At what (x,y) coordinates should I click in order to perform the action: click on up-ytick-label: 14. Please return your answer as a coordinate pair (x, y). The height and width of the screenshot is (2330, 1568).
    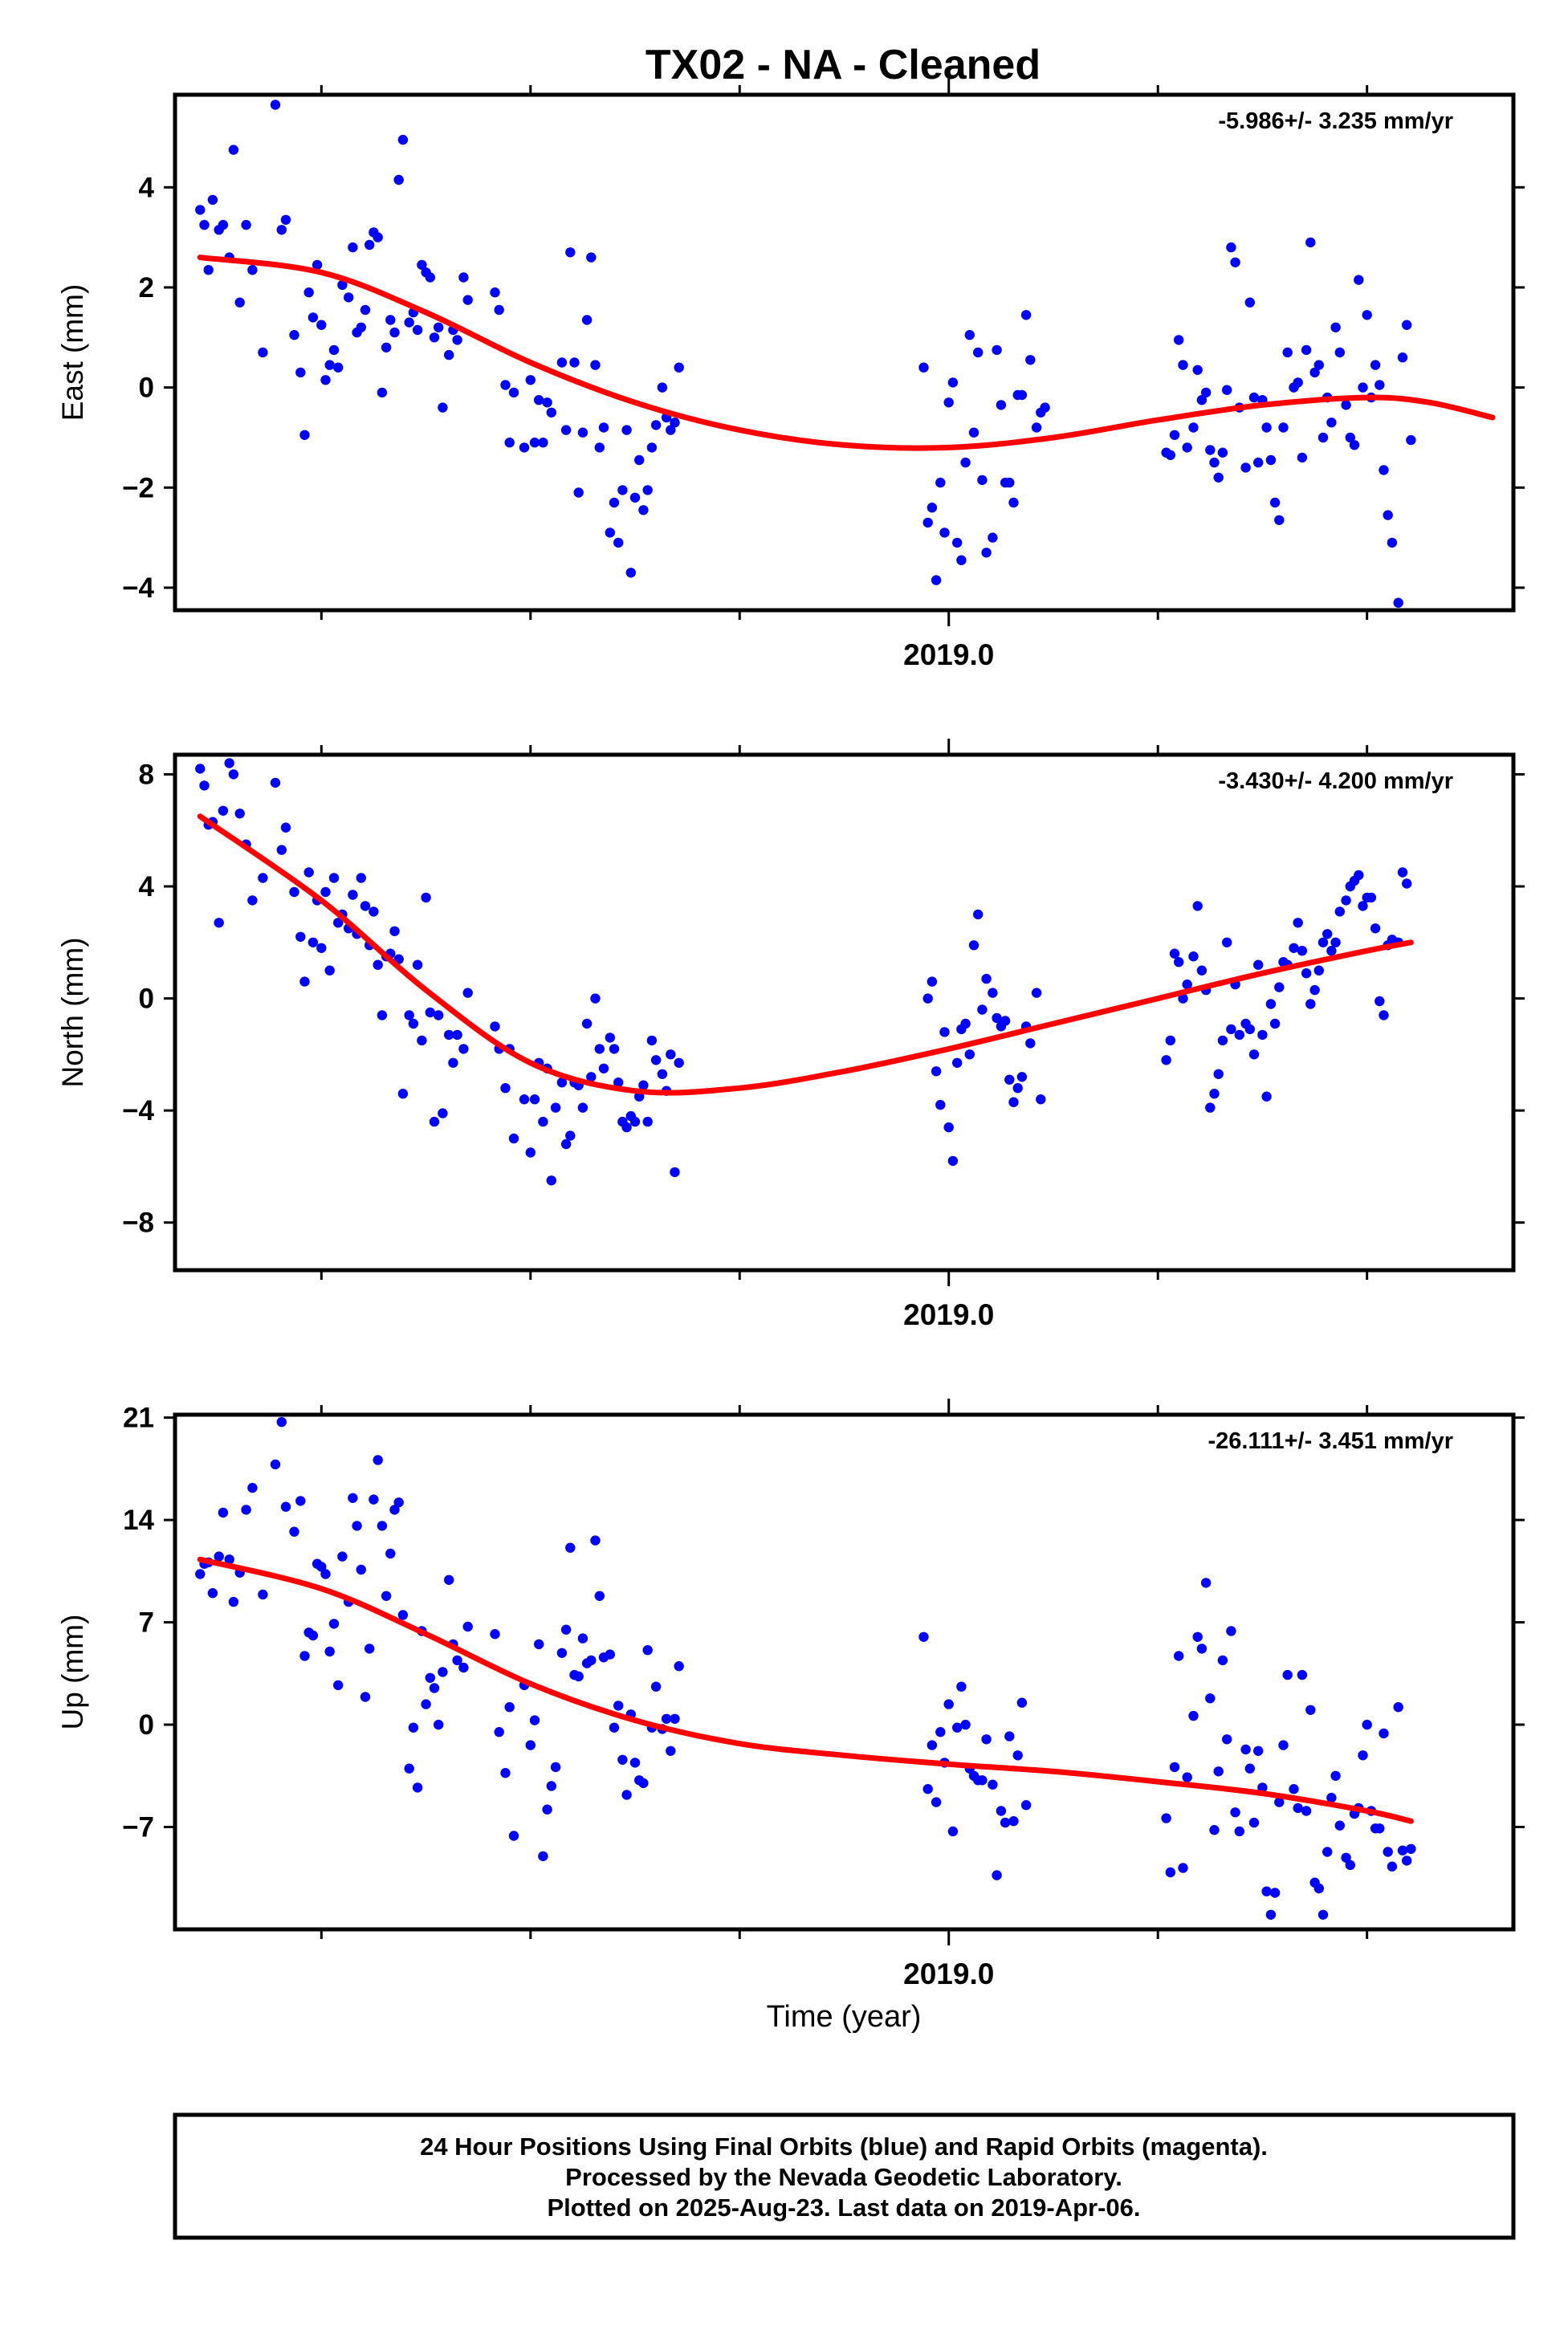
    Looking at the image, I should click on (138, 1520).